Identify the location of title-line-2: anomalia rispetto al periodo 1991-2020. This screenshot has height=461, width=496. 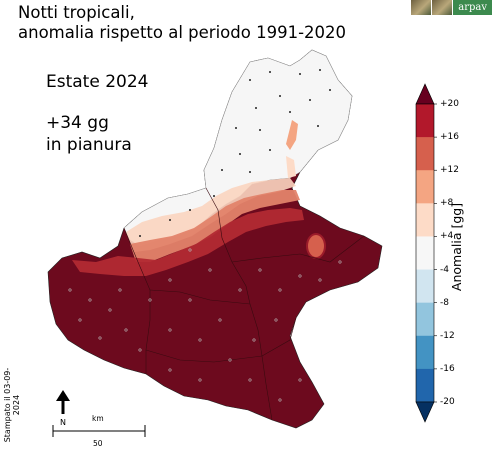
(182, 32).